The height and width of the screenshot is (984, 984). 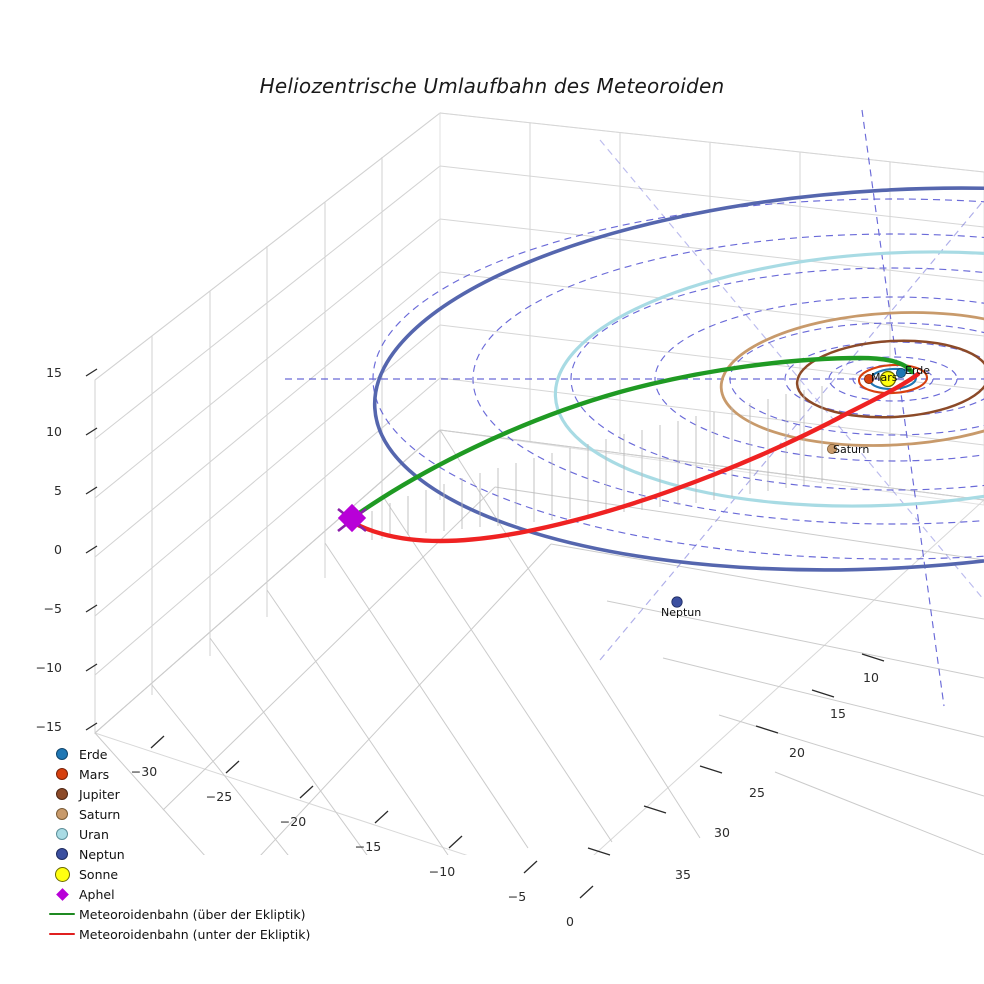 What do you see at coordinates (177, 814) in the screenshot?
I see `legend-item-saturn: Saturn` at bounding box center [177, 814].